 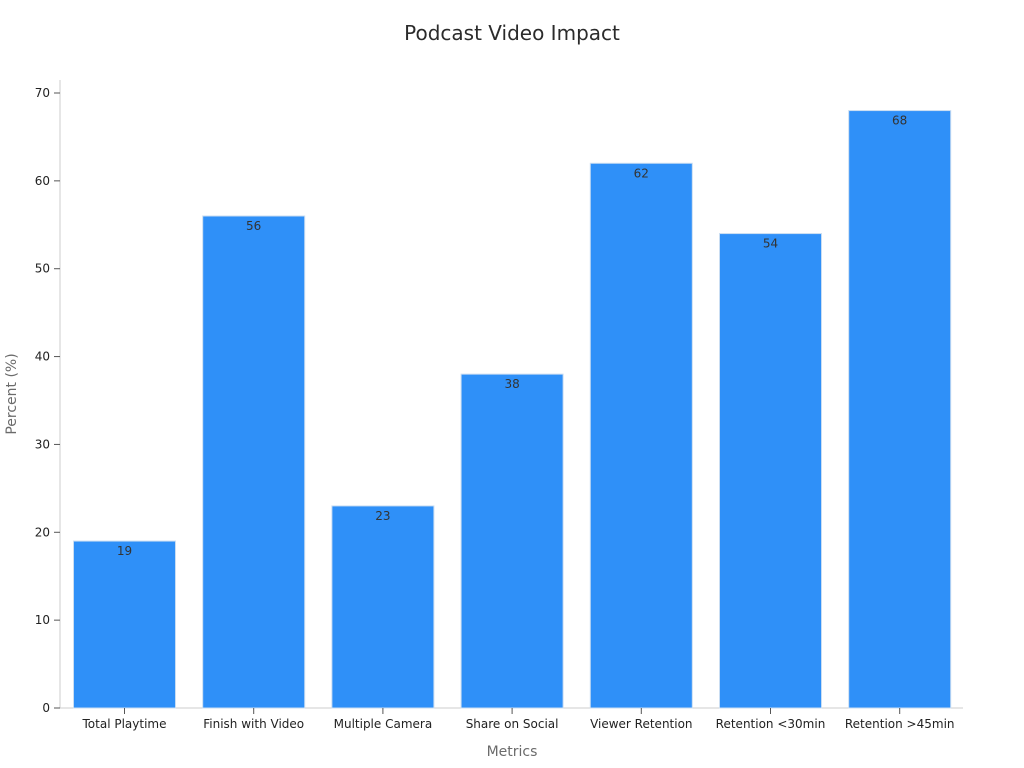 What do you see at coordinates (899, 121) in the screenshot?
I see `bar-value-label: 68` at bounding box center [899, 121].